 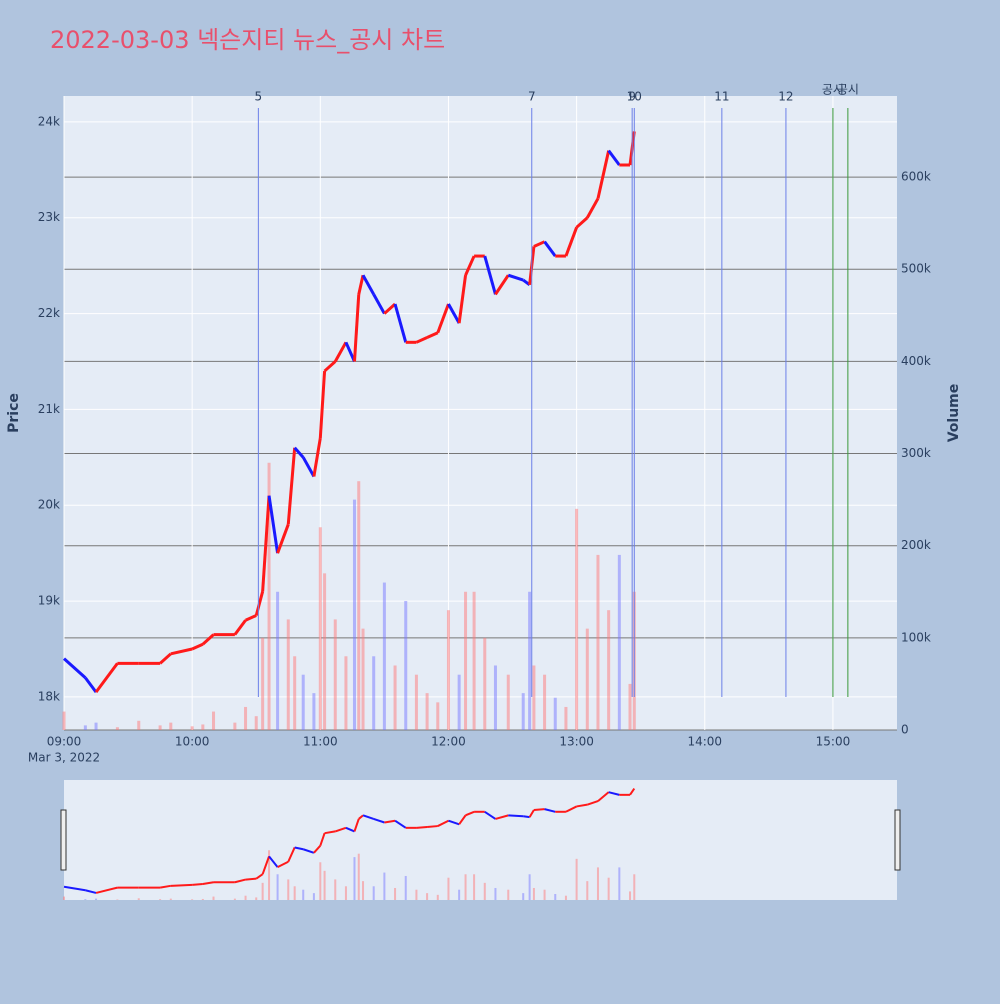 I want to click on y-tick-label: 19k, so click(x=49, y=601).